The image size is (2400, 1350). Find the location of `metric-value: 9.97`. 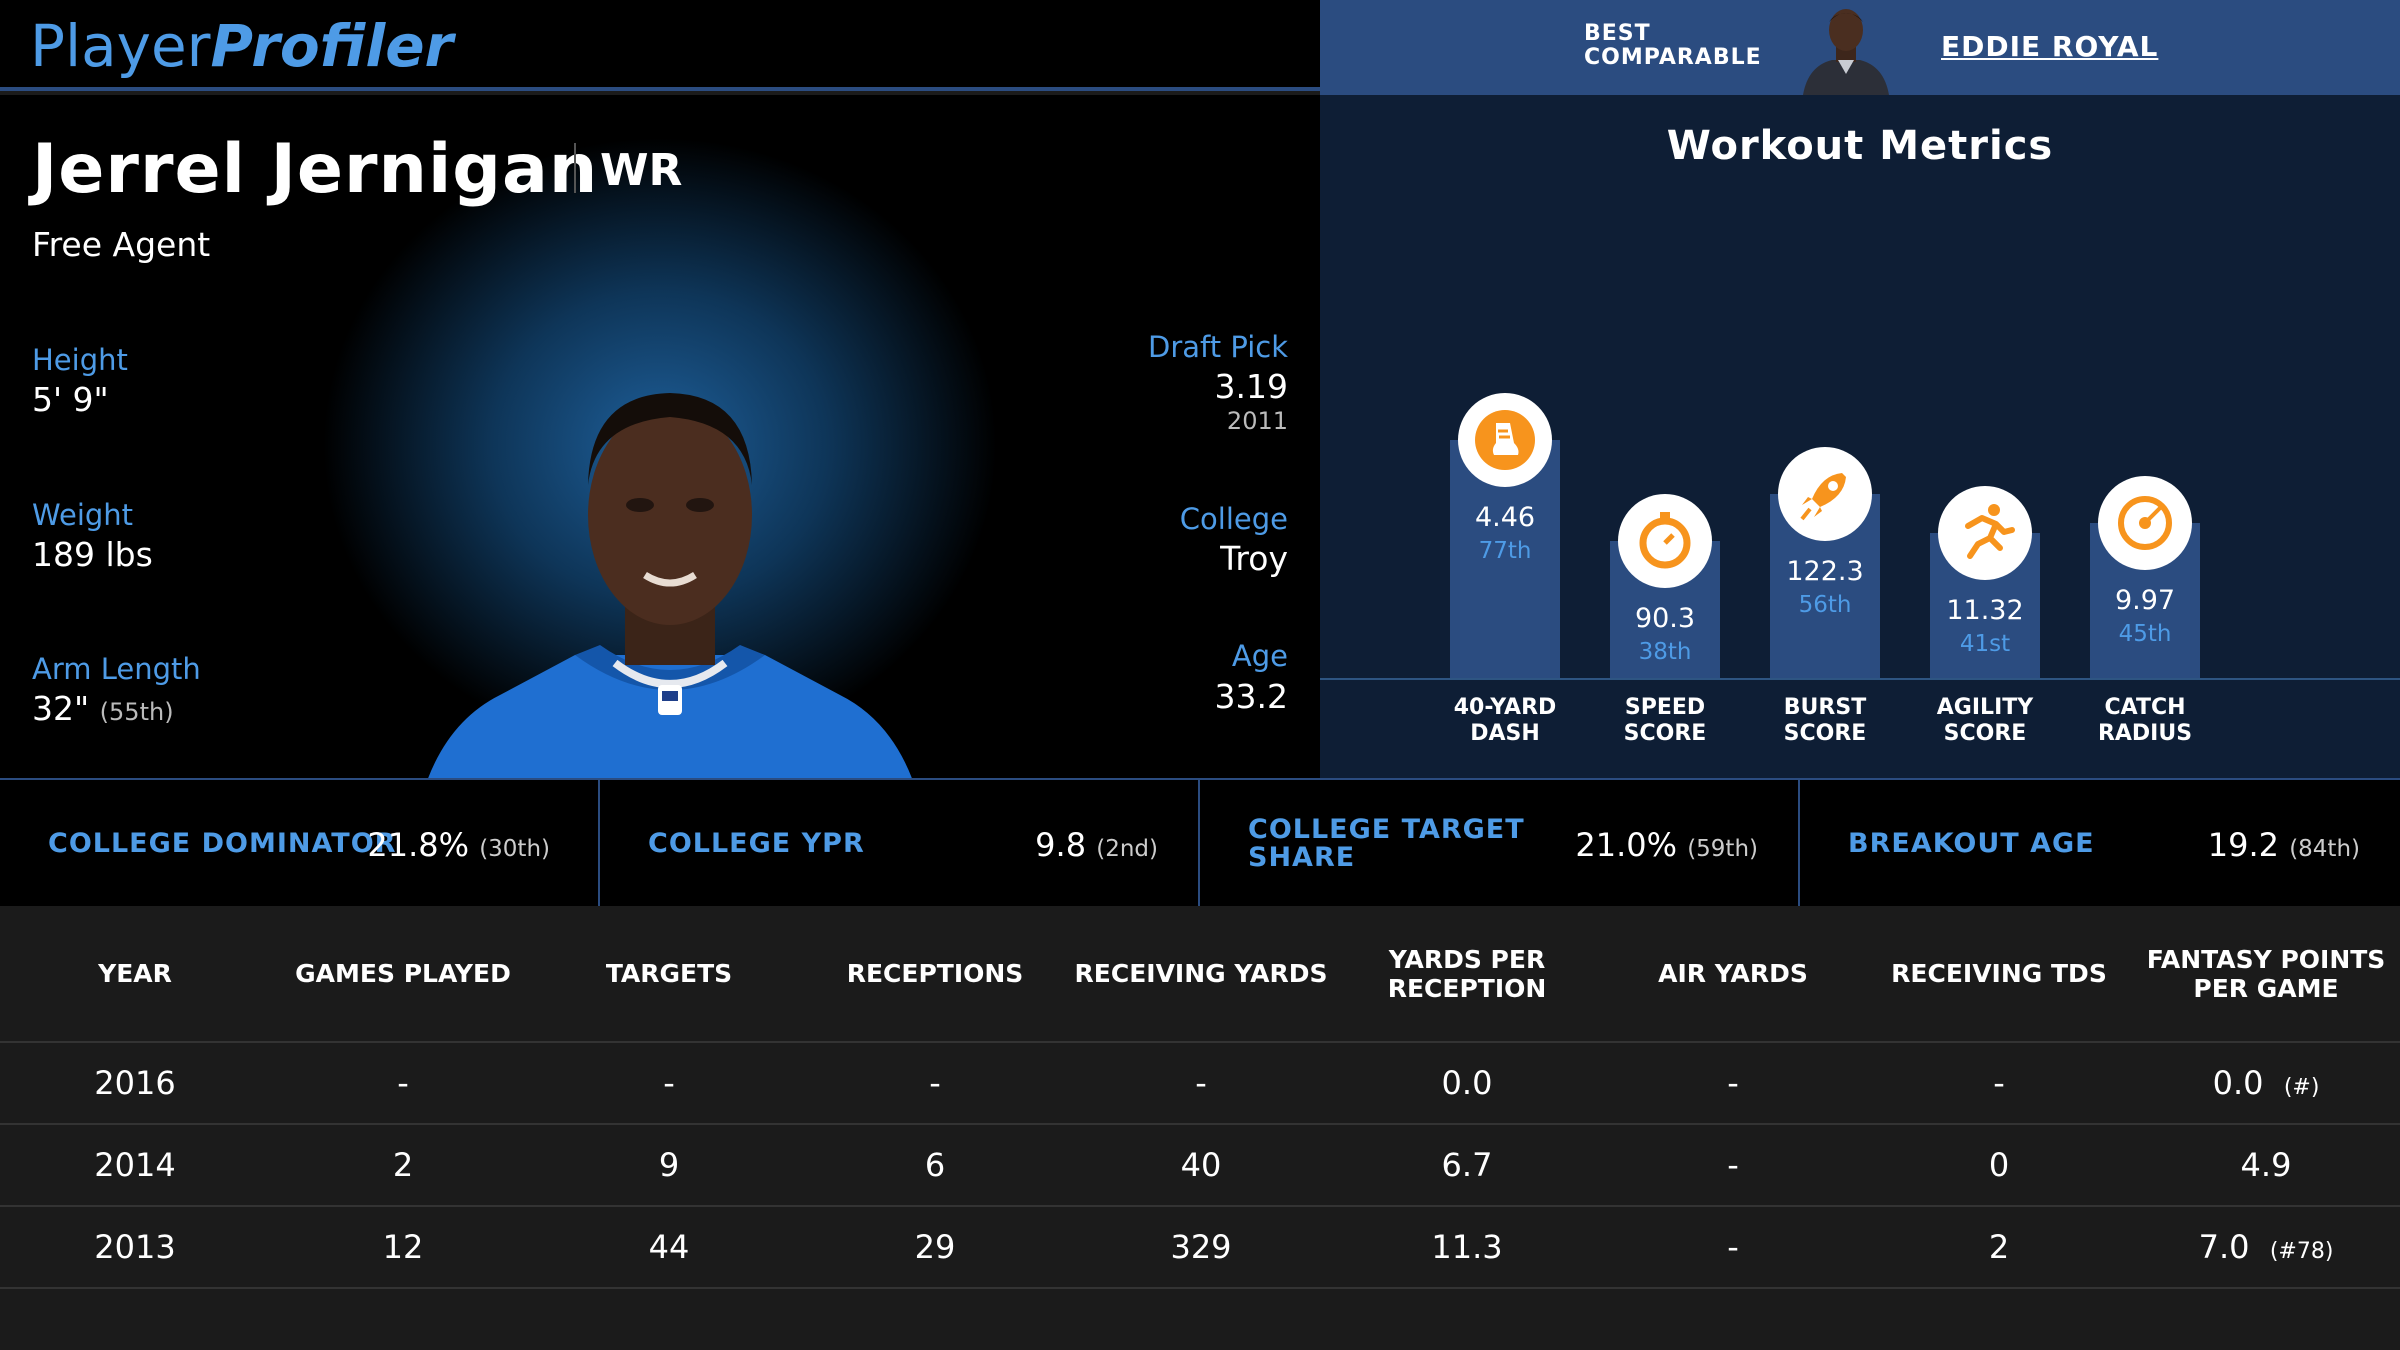

metric-value: 9.97 is located at coordinates (2145, 600).